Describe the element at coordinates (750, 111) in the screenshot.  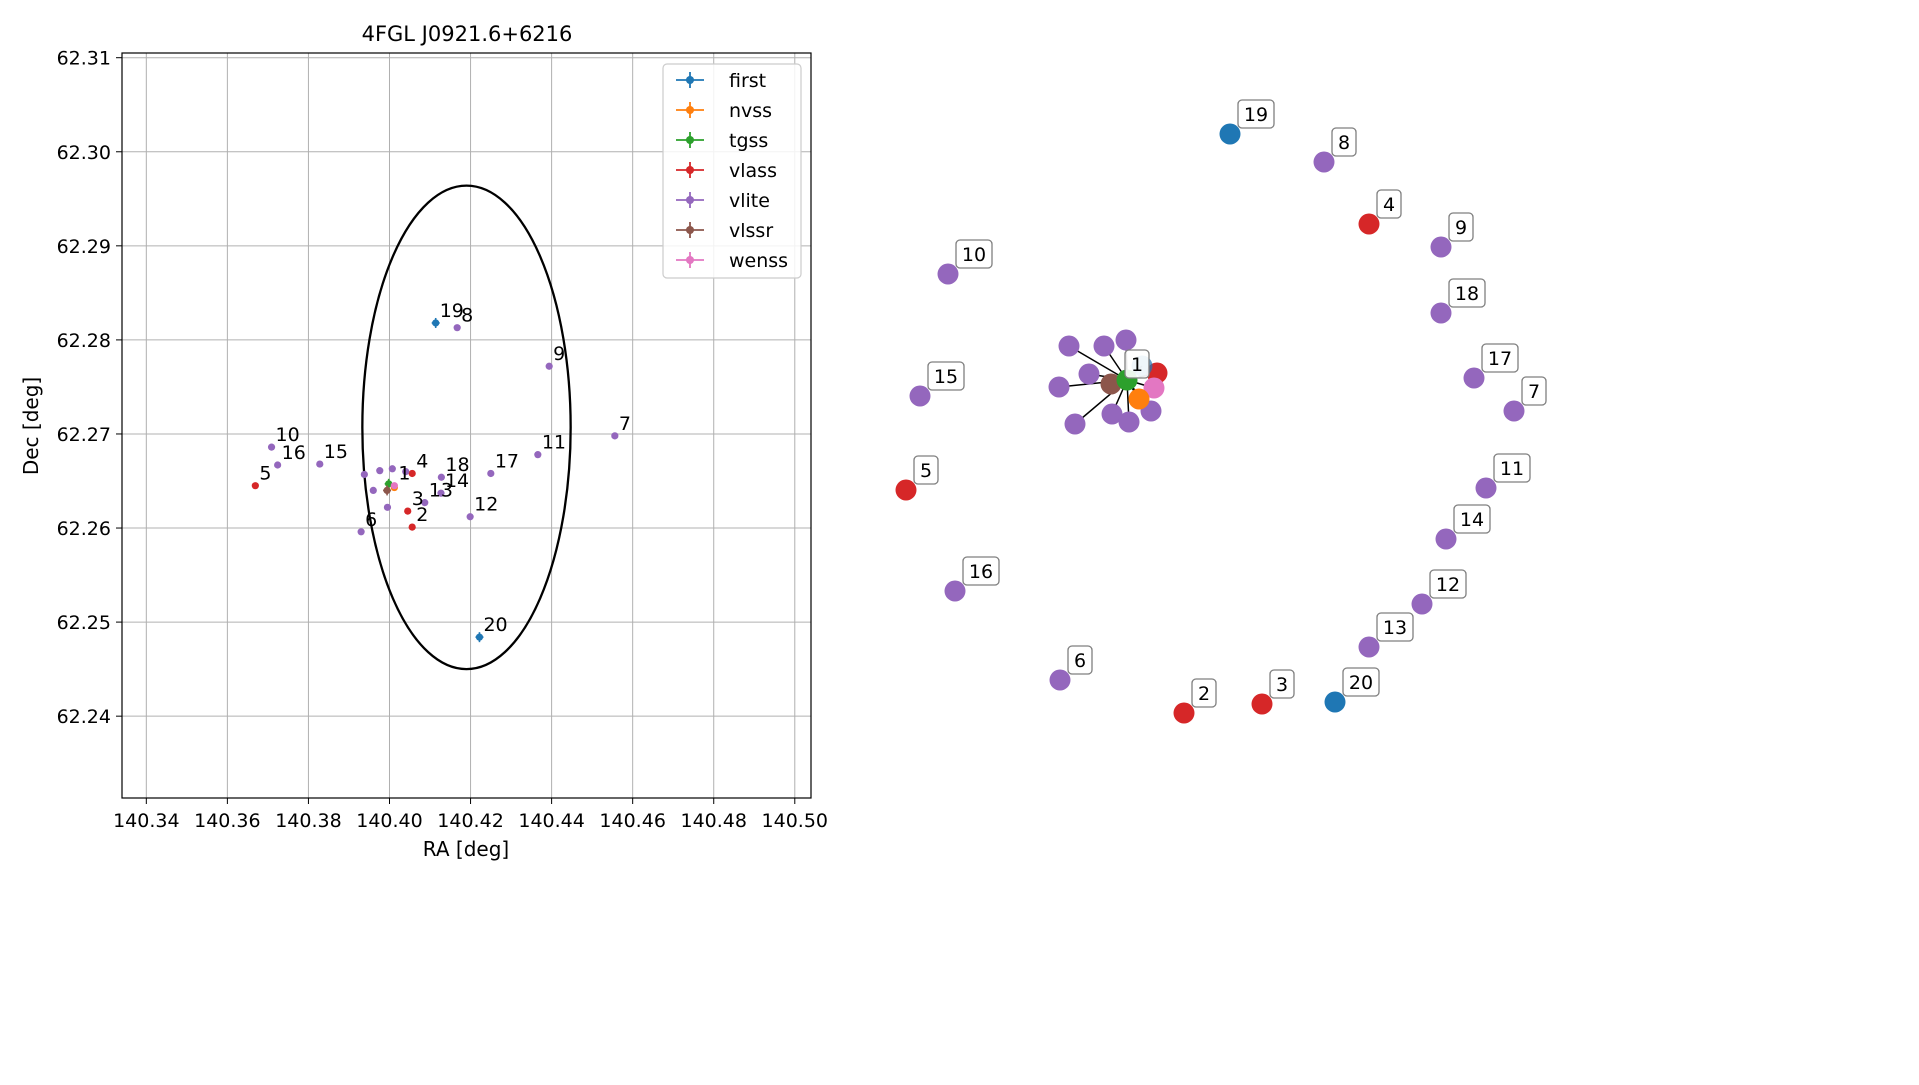
I see `legend-label: nvss` at that location.